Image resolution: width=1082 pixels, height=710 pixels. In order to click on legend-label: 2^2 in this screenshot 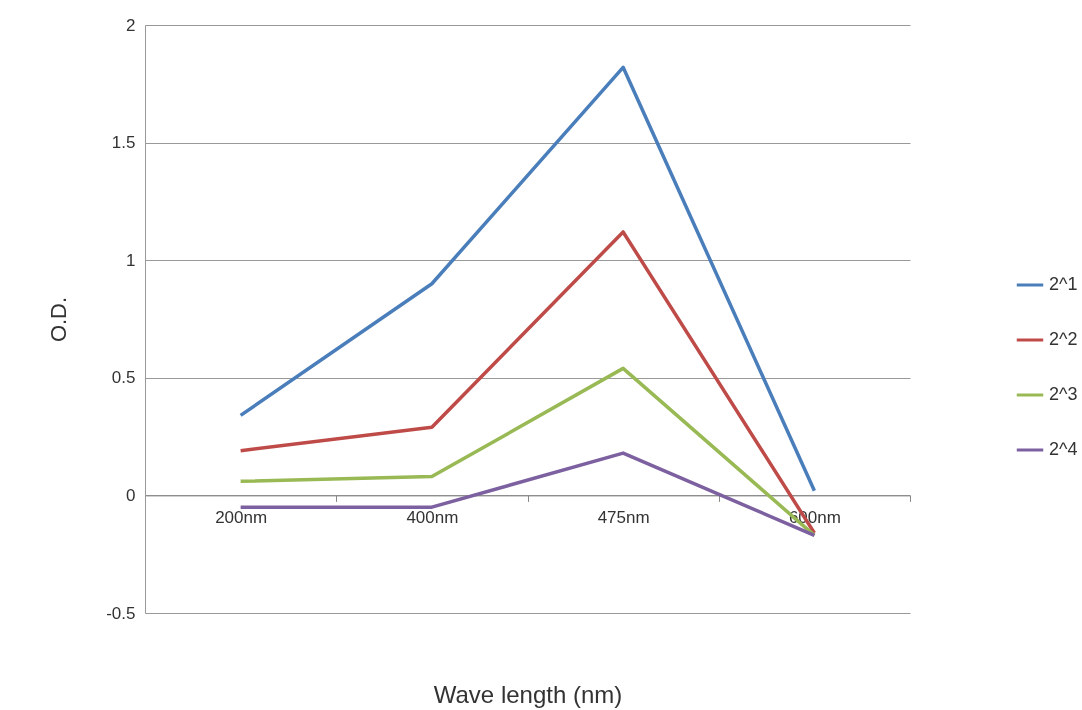, I will do `click(1063, 339)`.